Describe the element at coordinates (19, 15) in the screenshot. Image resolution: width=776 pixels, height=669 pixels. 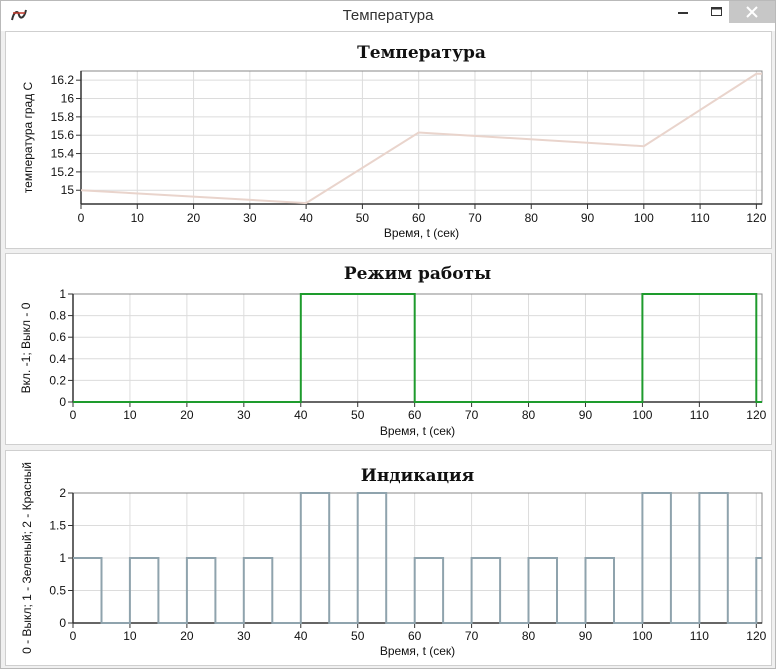
I see `app-icon` at that location.